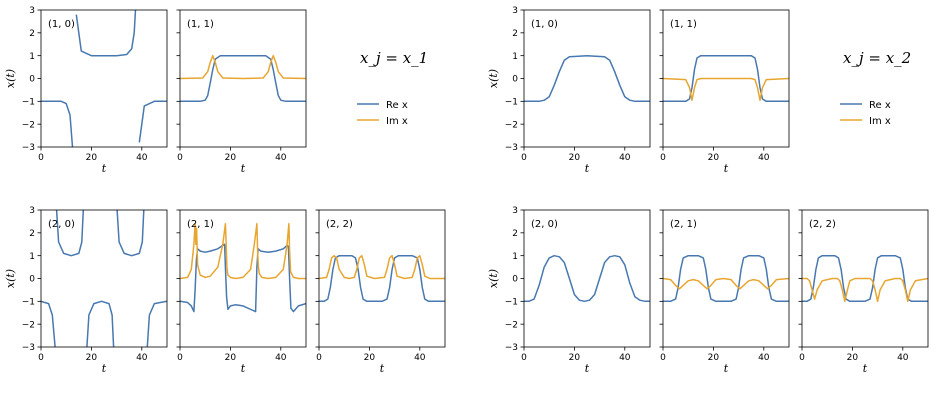  I want to click on panel-3-2: 0 20 40 t (1, 1), so click(724, 92).